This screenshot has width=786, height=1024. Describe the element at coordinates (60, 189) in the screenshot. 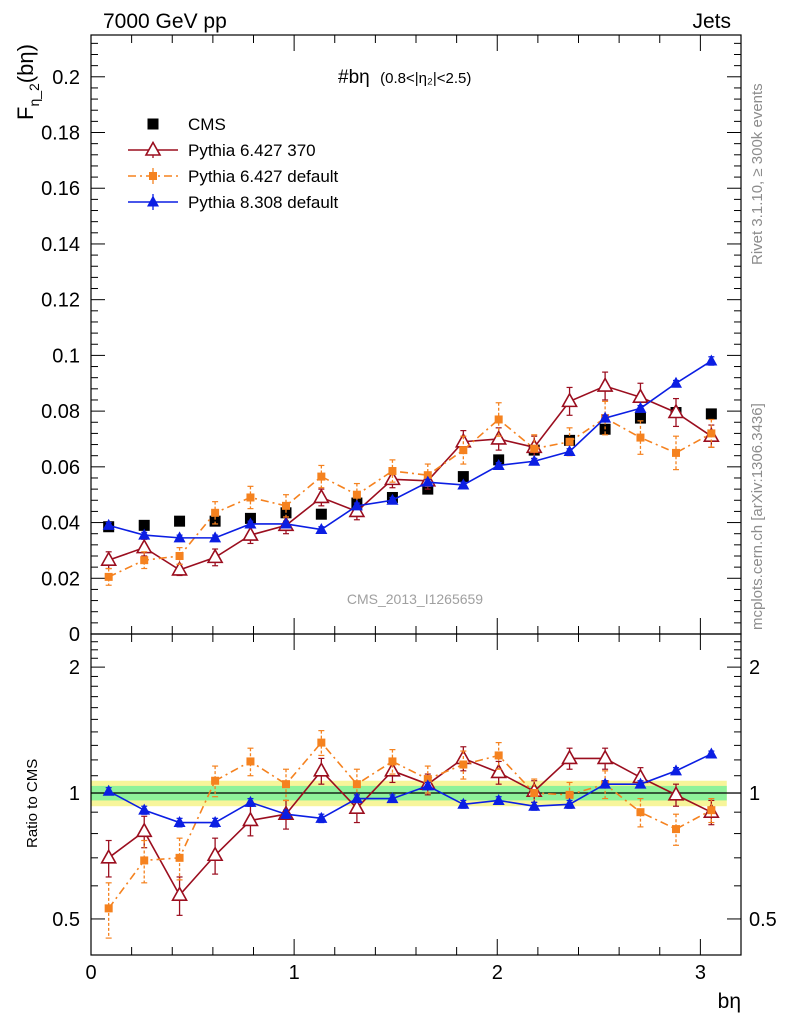

I see `main-y-tick-label: 0.16` at that location.